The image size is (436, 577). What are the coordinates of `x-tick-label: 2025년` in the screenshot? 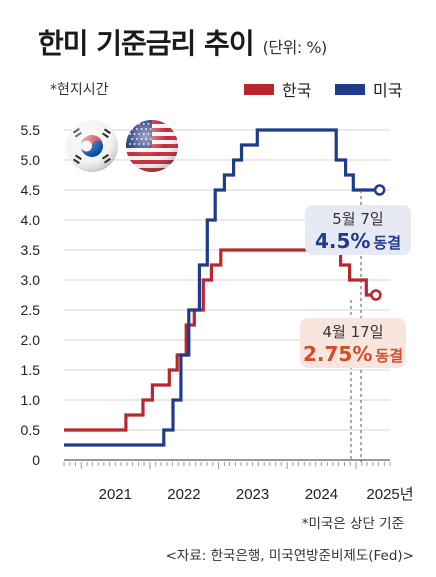 It's located at (389, 494).